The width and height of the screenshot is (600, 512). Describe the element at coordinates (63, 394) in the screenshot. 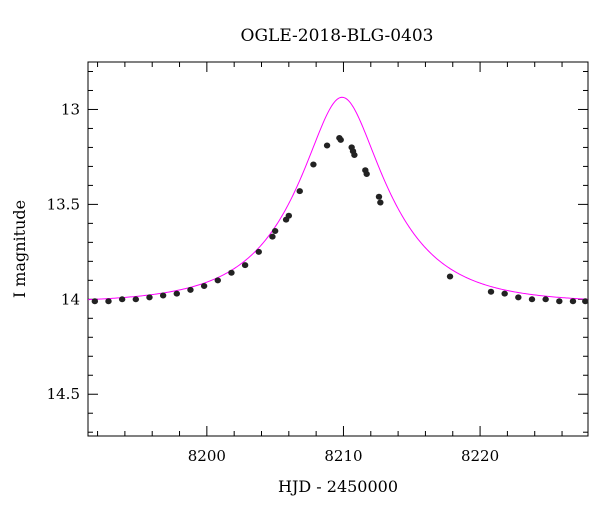

I see `y-tick-label: 14.5` at that location.